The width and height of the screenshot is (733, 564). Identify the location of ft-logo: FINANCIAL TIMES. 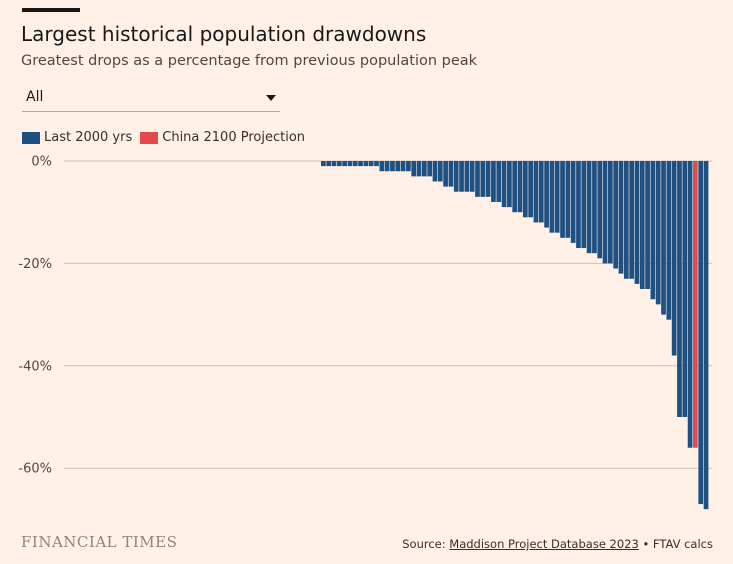
(99, 542).